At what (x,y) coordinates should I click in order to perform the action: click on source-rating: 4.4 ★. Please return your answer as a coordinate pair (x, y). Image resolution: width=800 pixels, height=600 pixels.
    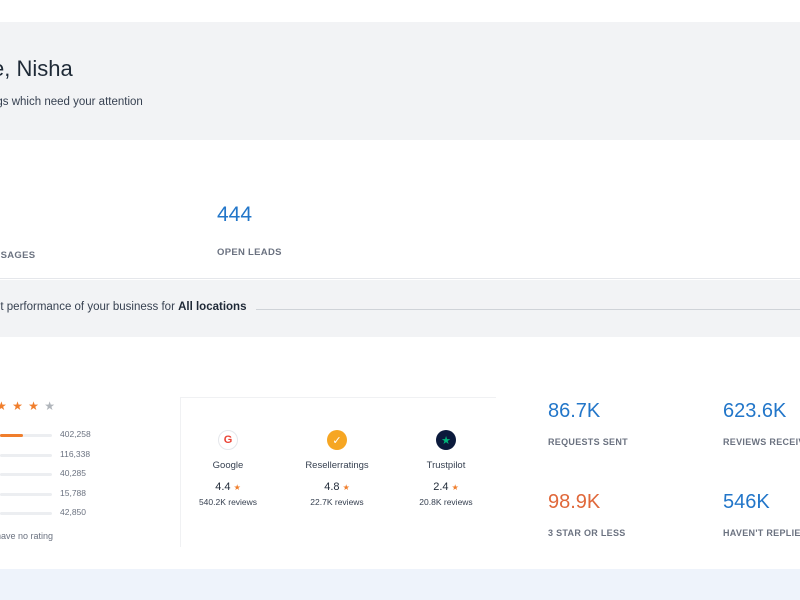
    Looking at the image, I should click on (228, 487).